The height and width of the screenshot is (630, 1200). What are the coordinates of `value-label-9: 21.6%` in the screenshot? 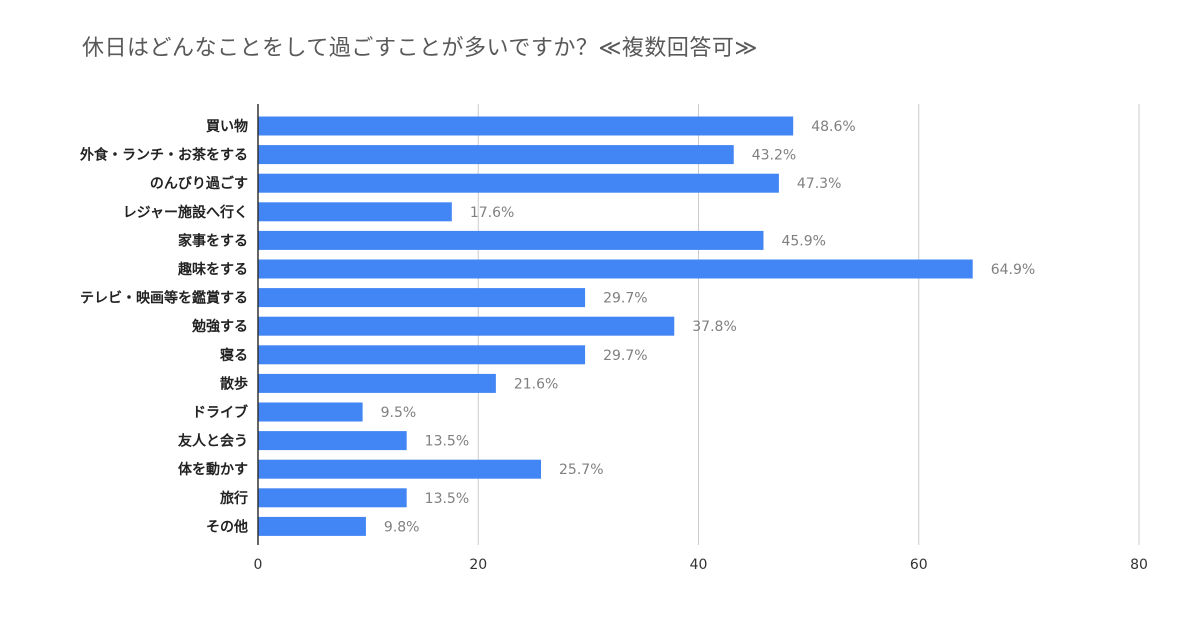 It's located at (536, 384).